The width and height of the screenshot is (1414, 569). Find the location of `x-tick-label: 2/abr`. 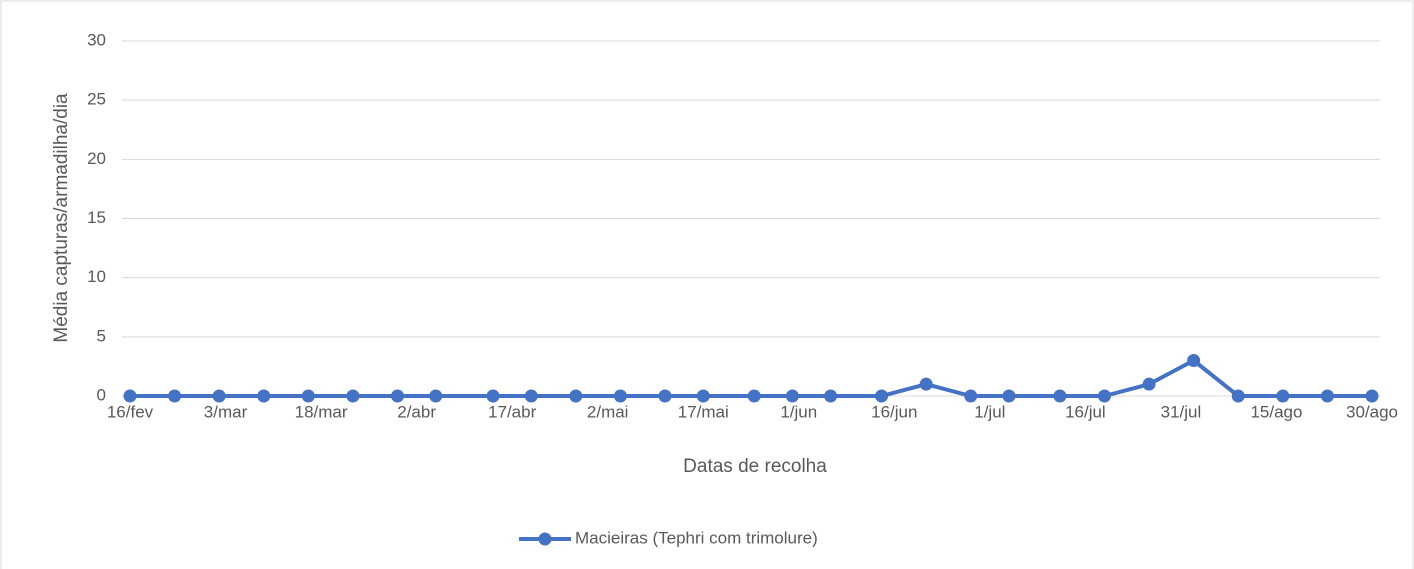

x-tick-label: 2/abr is located at coordinates (416, 411).